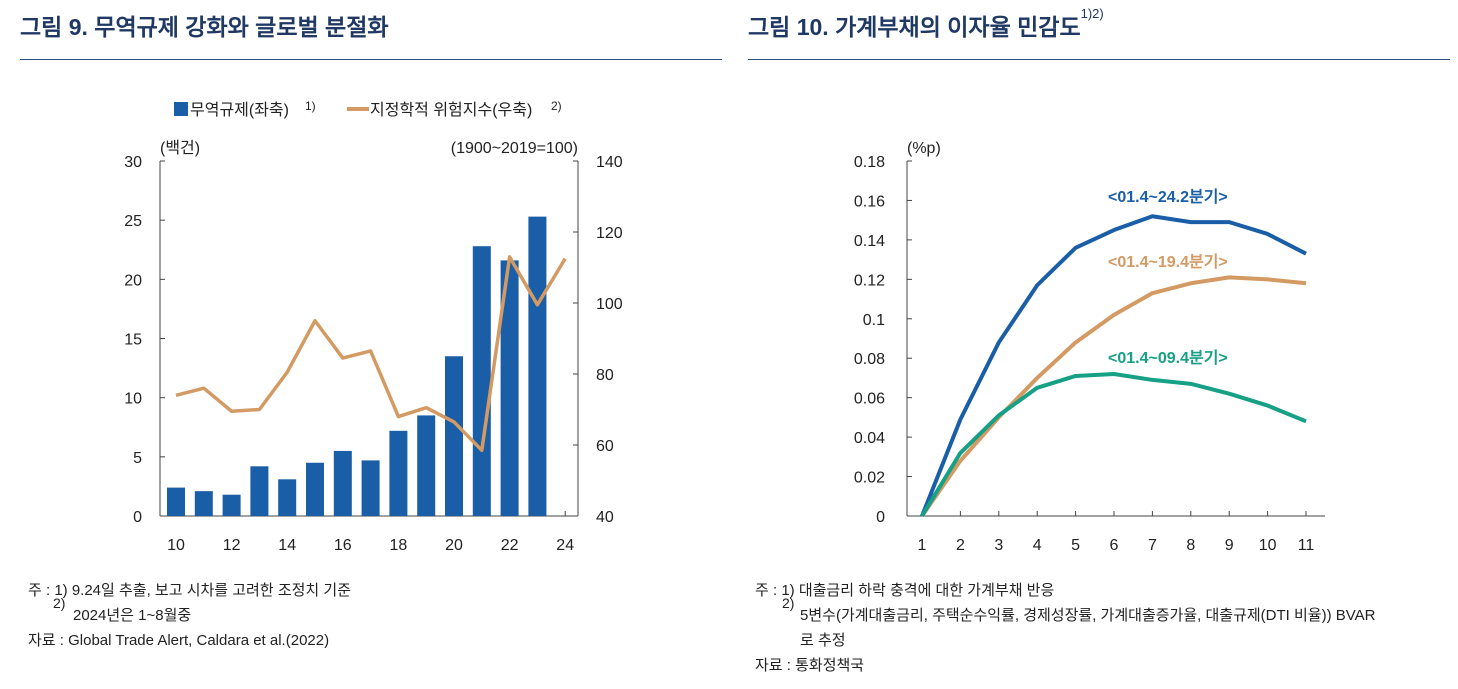  What do you see at coordinates (399, 545) in the screenshot?
I see `x-tick-label: 18` at bounding box center [399, 545].